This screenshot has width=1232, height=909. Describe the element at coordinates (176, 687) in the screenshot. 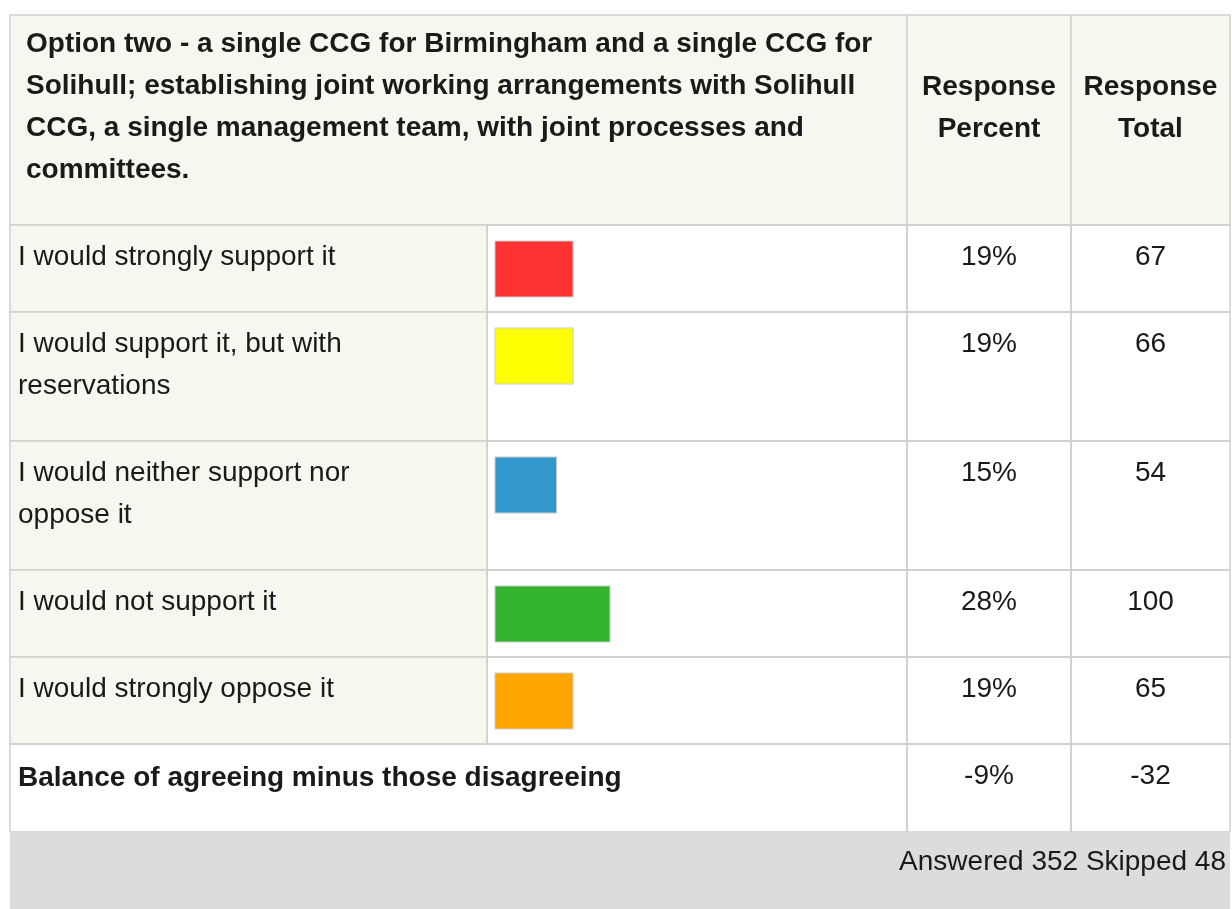

I see `y-tick-label: I would strongly oppose it` at that location.